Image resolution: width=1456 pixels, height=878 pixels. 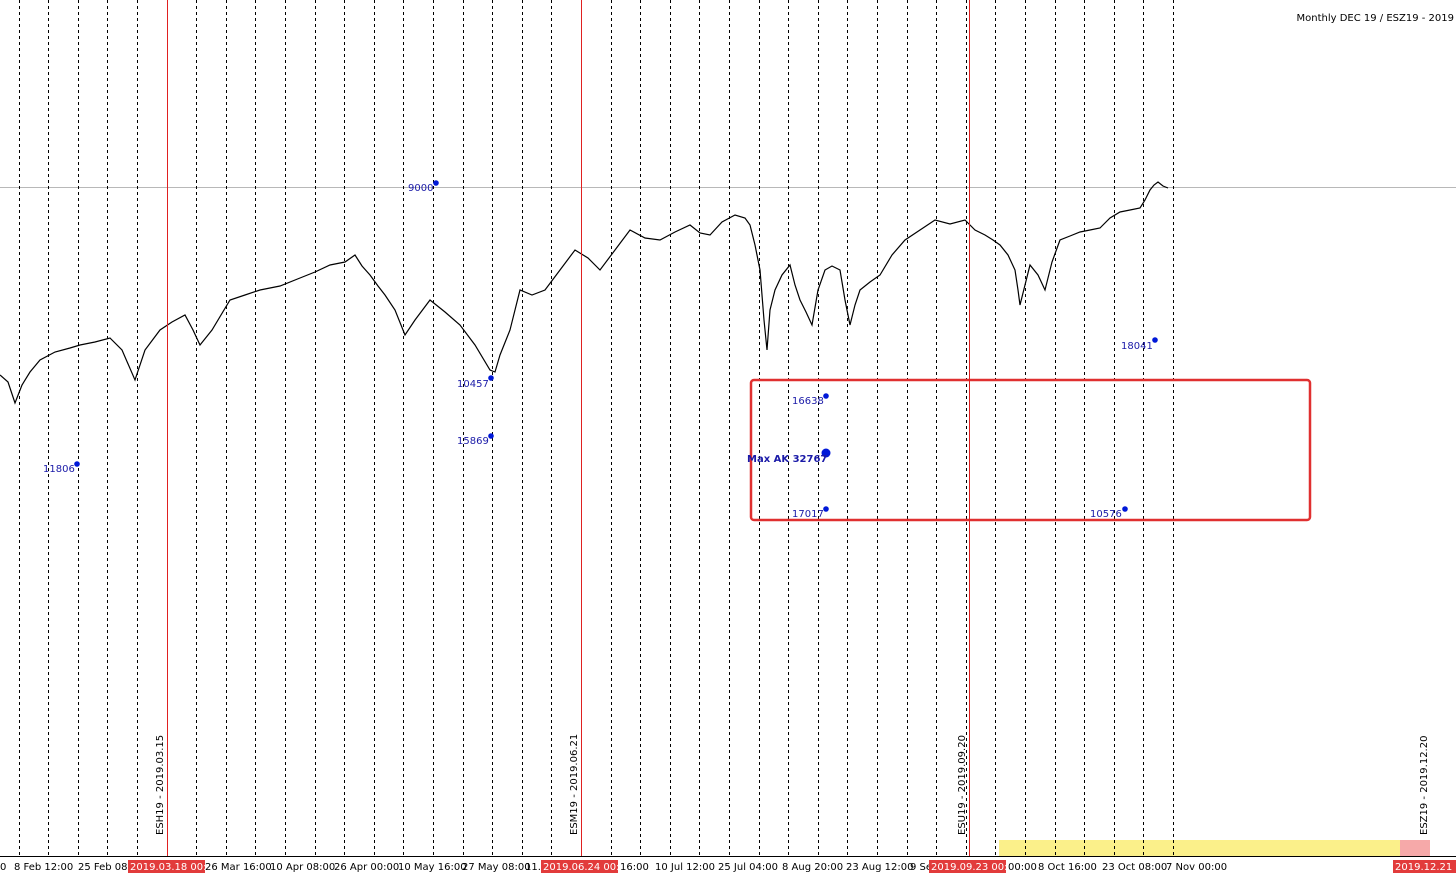 I want to click on time-label: 0, so click(x=3, y=867).